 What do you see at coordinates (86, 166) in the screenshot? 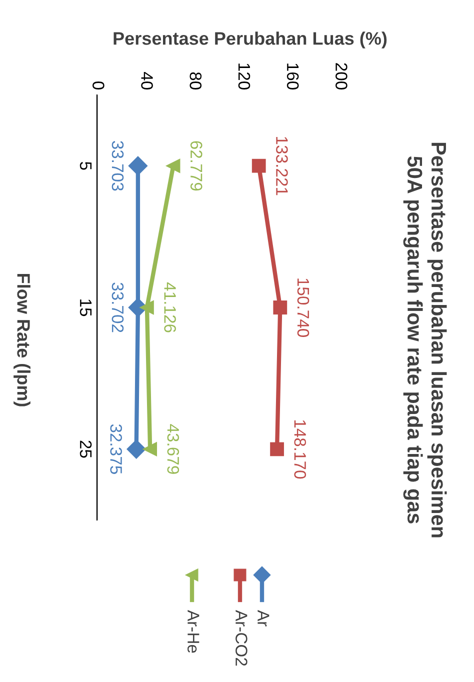
I see `y-tick-label: 5` at bounding box center [86, 166].